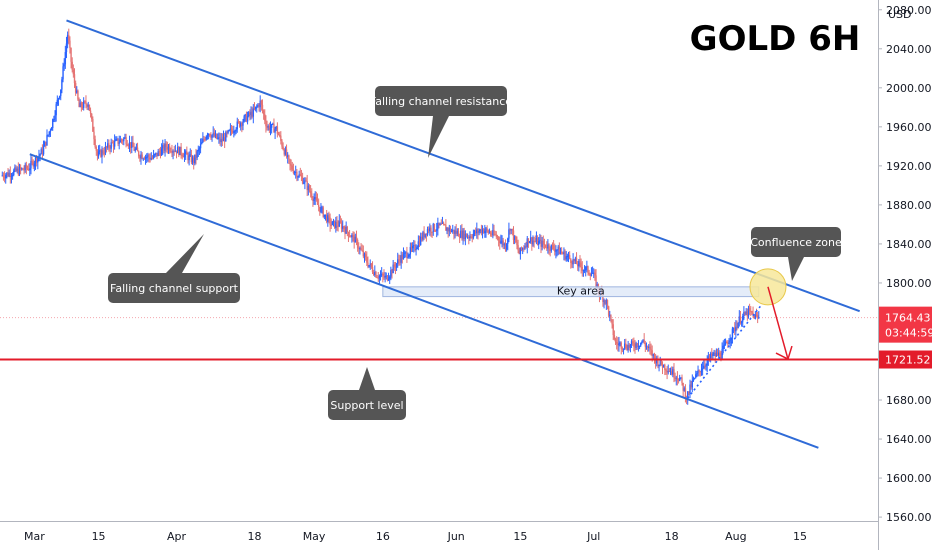 The width and height of the screenshot is (932, 550). I want to click on y-axis-unit-label: USD, so click(900, 14).